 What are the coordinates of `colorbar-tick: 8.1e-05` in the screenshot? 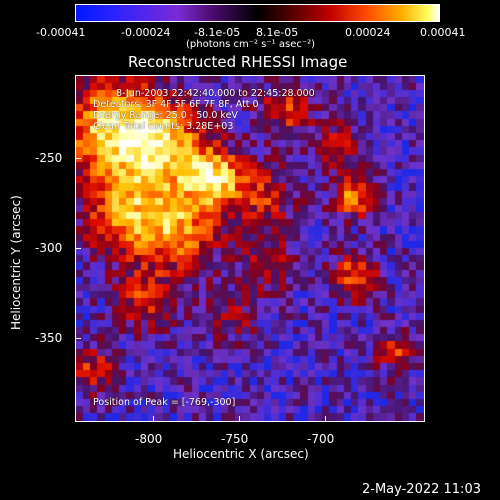 It's located at (277, 32).